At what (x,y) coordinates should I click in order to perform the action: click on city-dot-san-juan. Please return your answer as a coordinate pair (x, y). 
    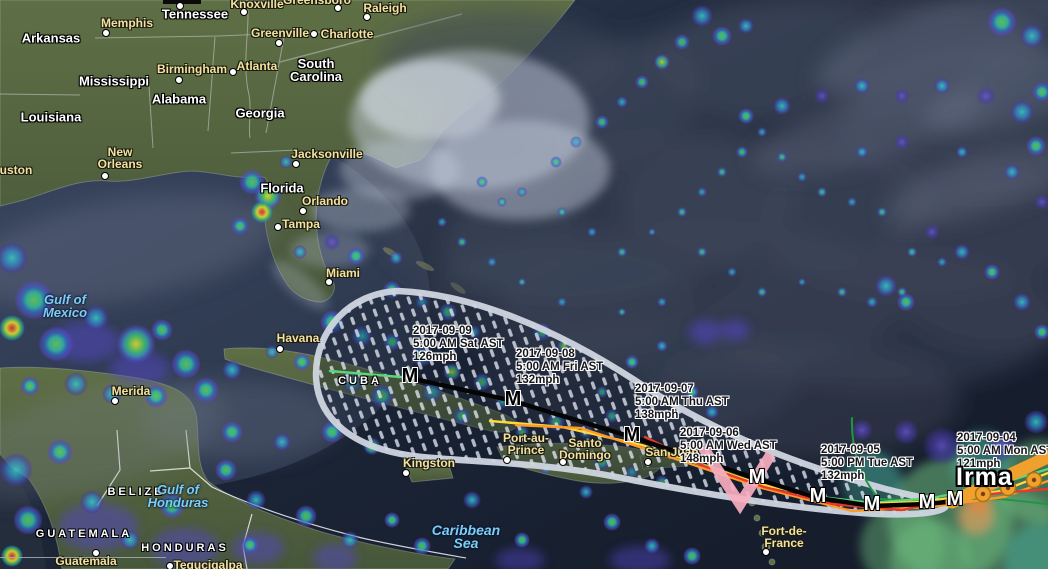
    Looking at the image, I should click on (648, 462).